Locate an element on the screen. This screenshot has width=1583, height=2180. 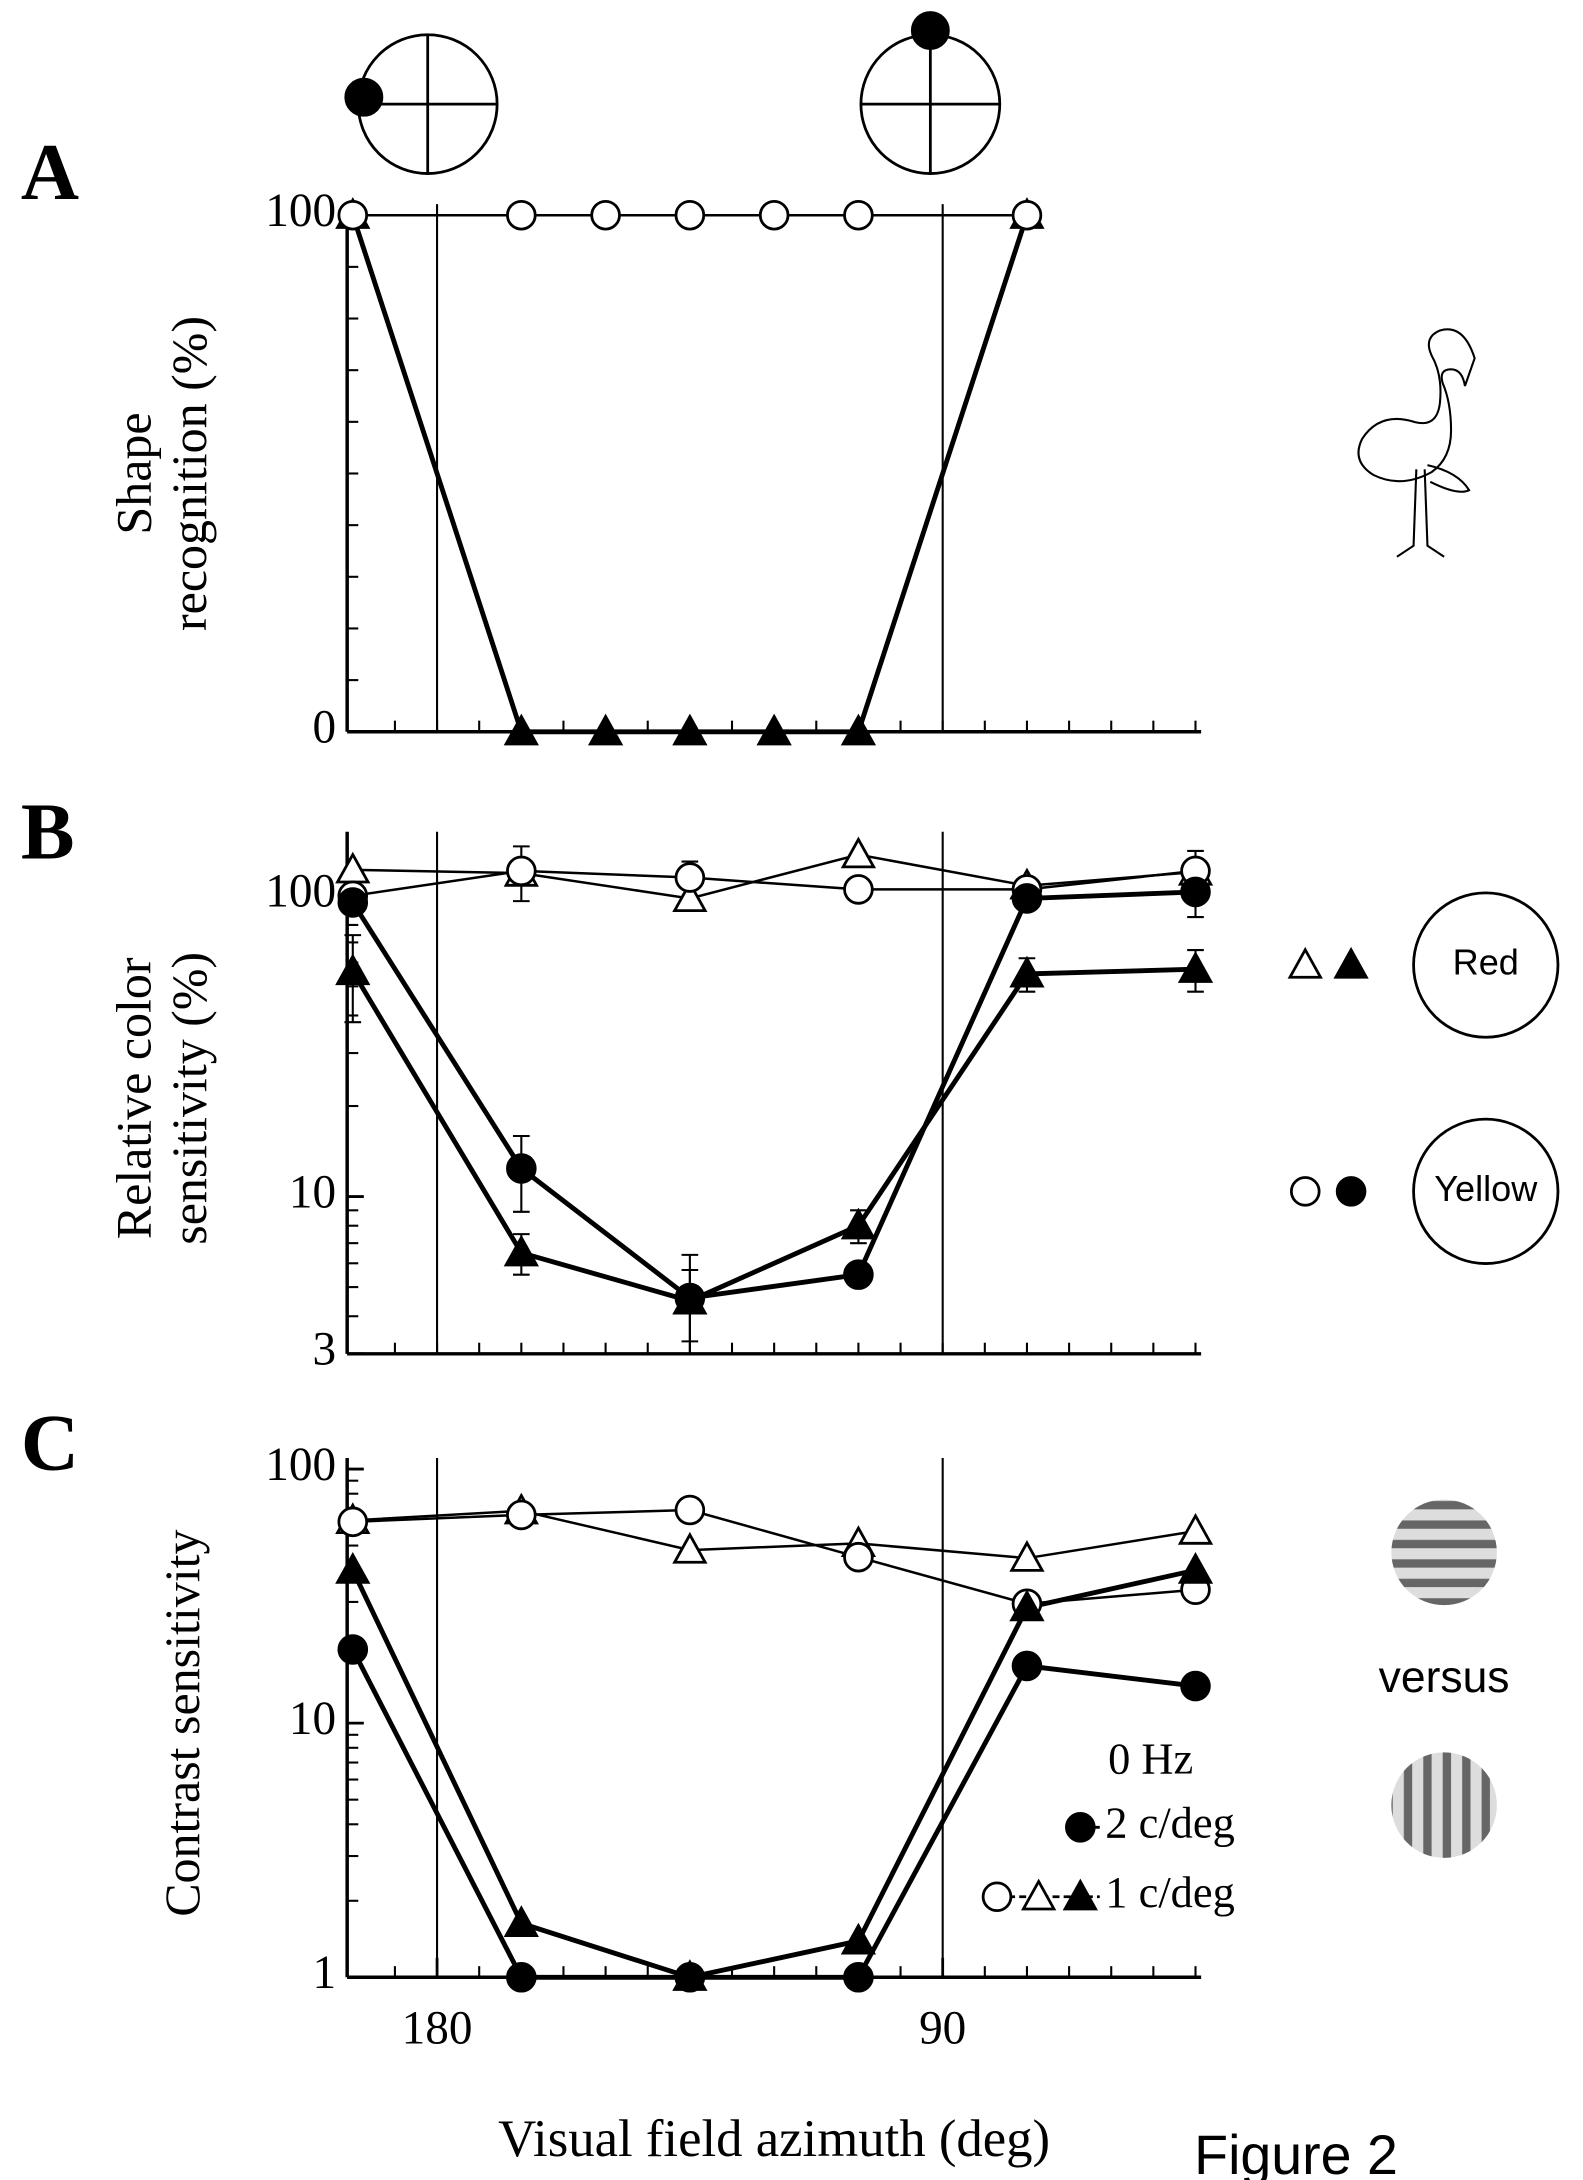
grating-vertical is located at coordinates (1444, 1805).